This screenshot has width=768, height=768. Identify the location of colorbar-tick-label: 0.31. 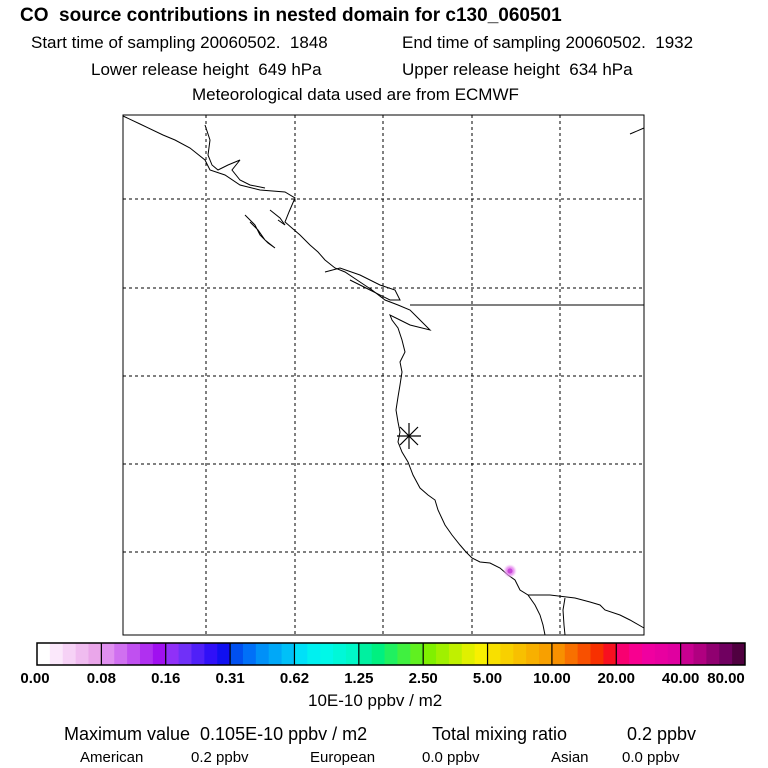
(230, 678).